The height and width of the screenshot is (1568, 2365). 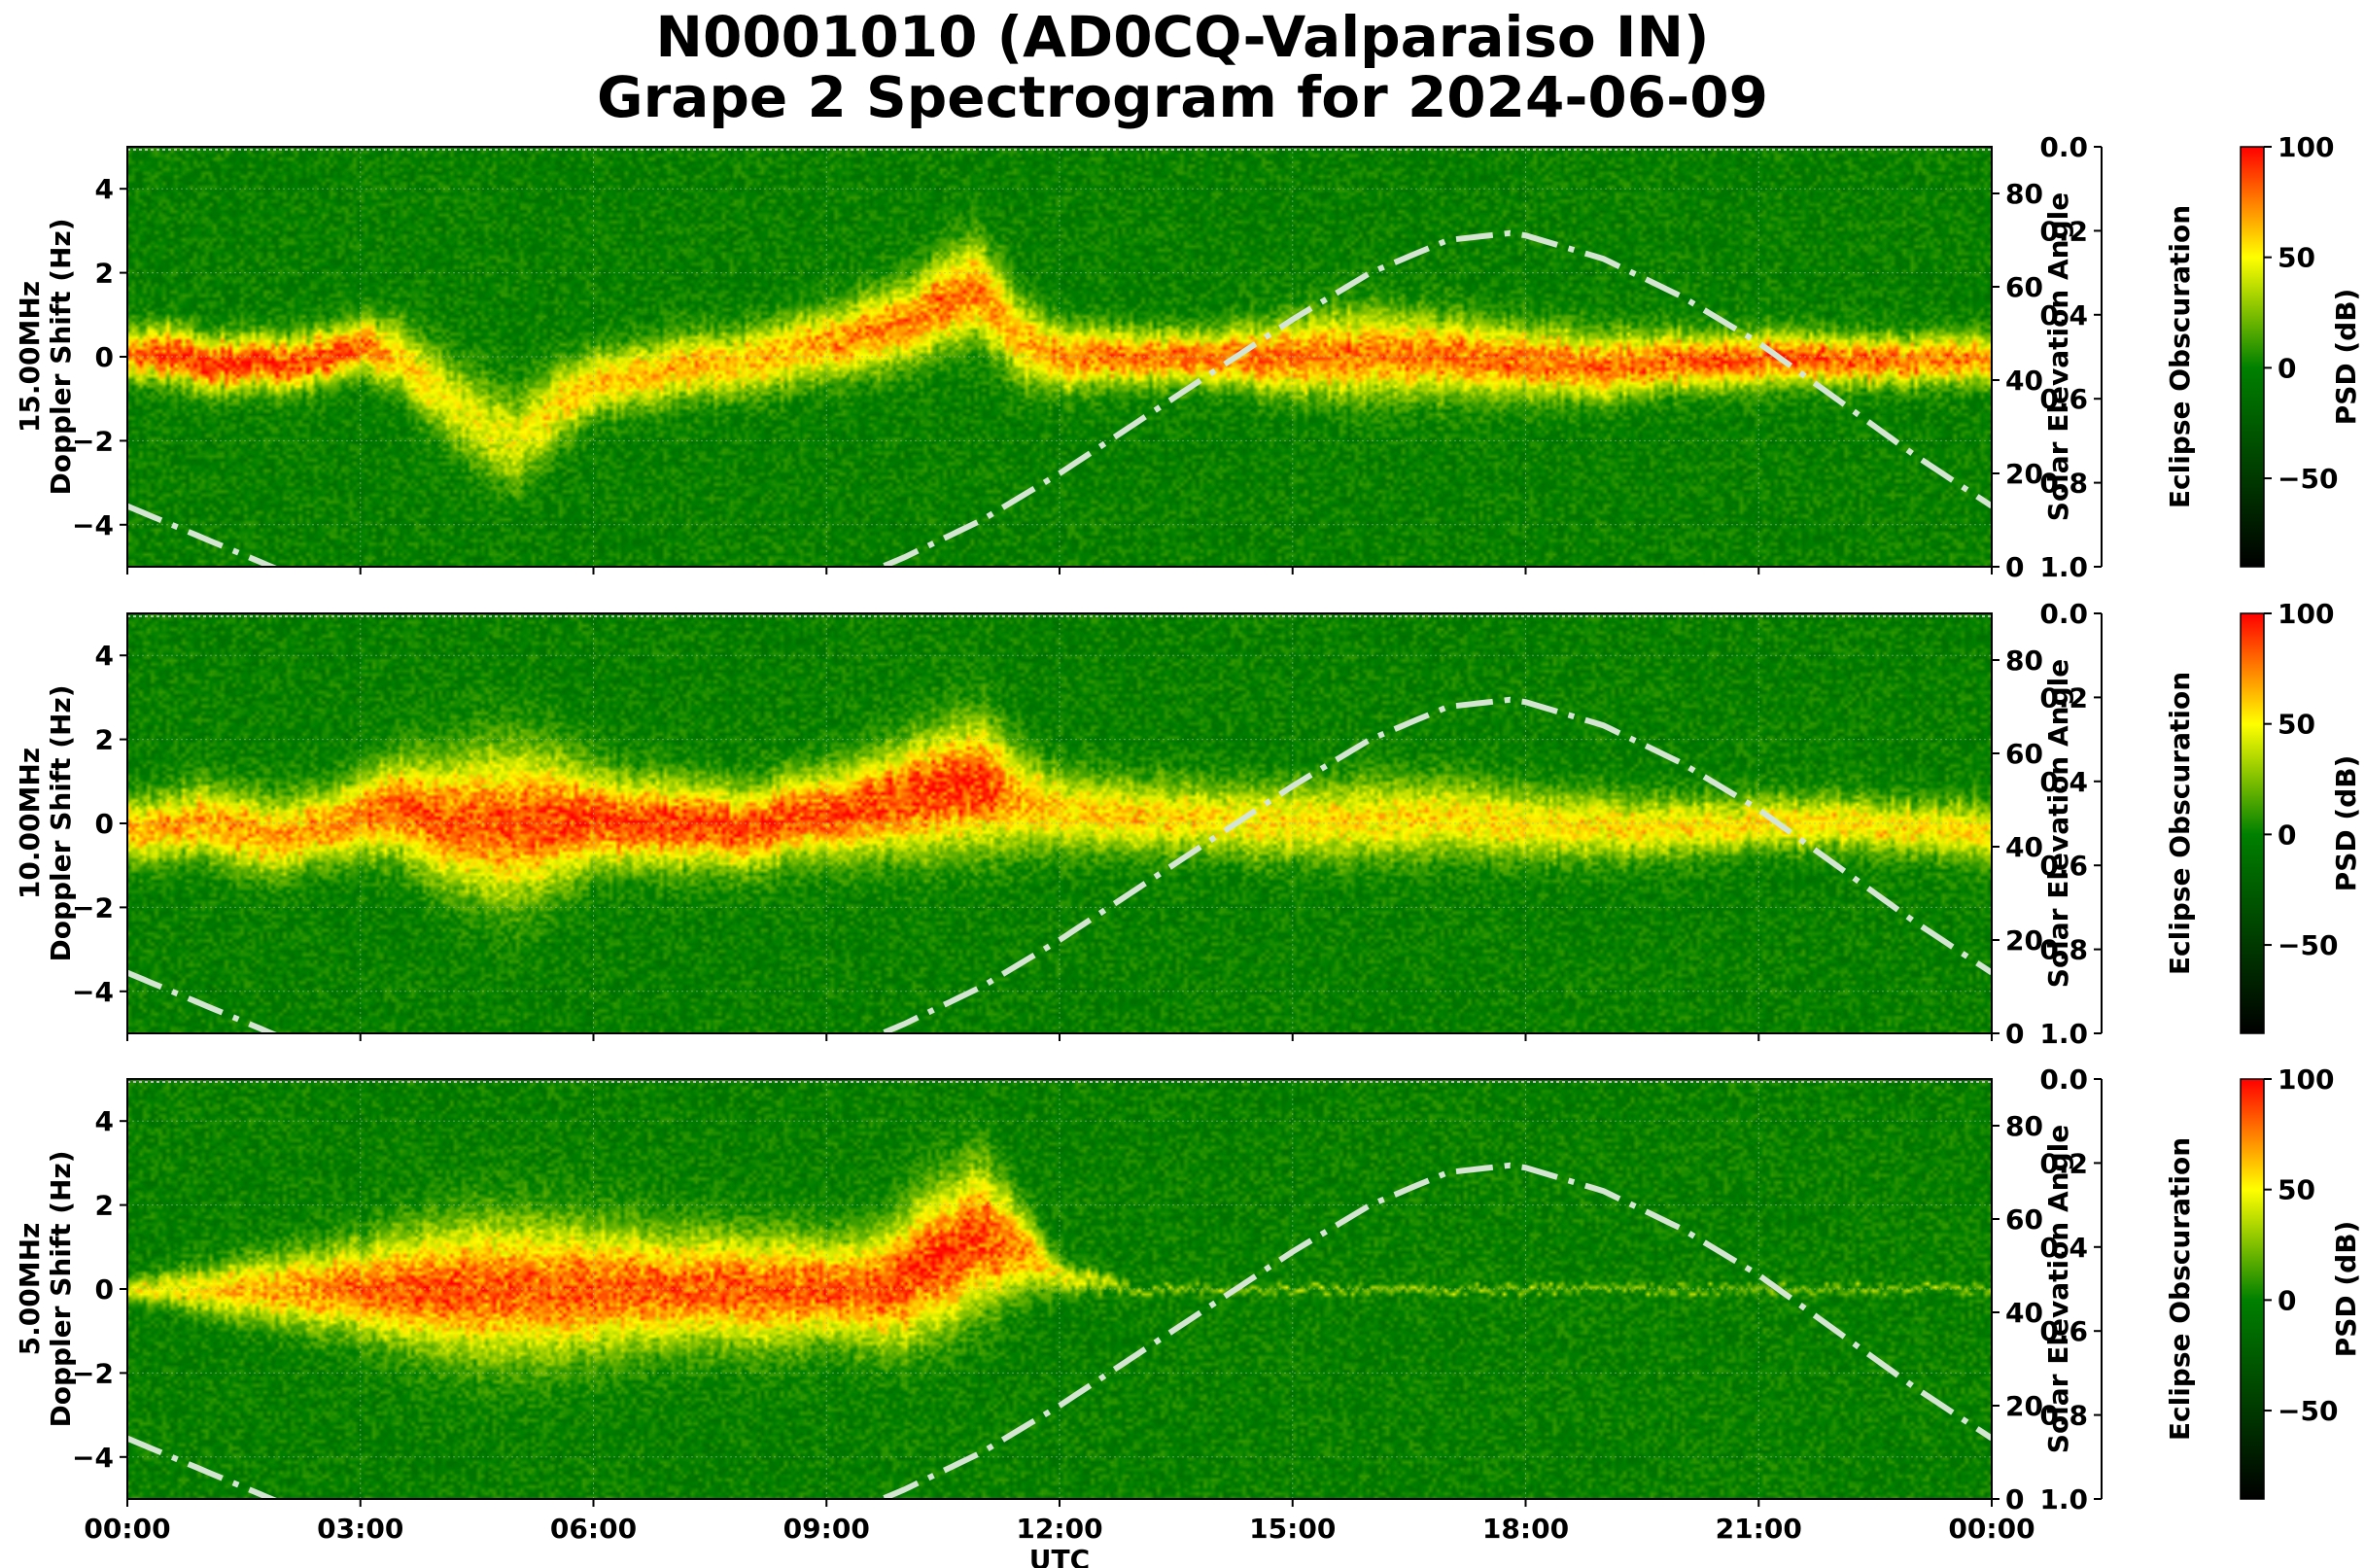 What do you see at coordinates (827, 1529) in the screenshot?
I see `x-tick-label: 09:00` at bounding box center [827, 1529].